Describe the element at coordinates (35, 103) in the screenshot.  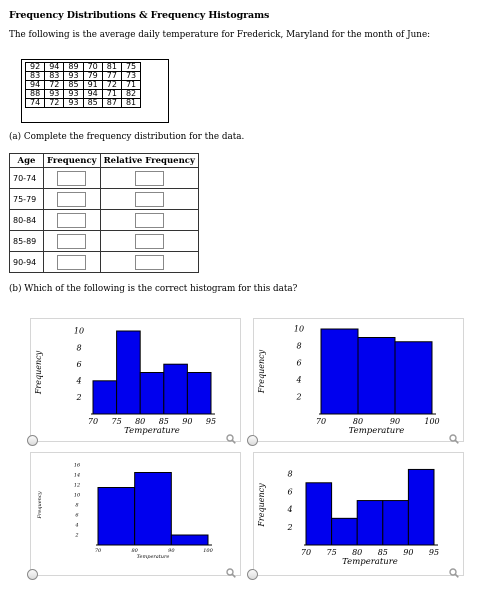
I see `temperature-cell: 74` at that location.